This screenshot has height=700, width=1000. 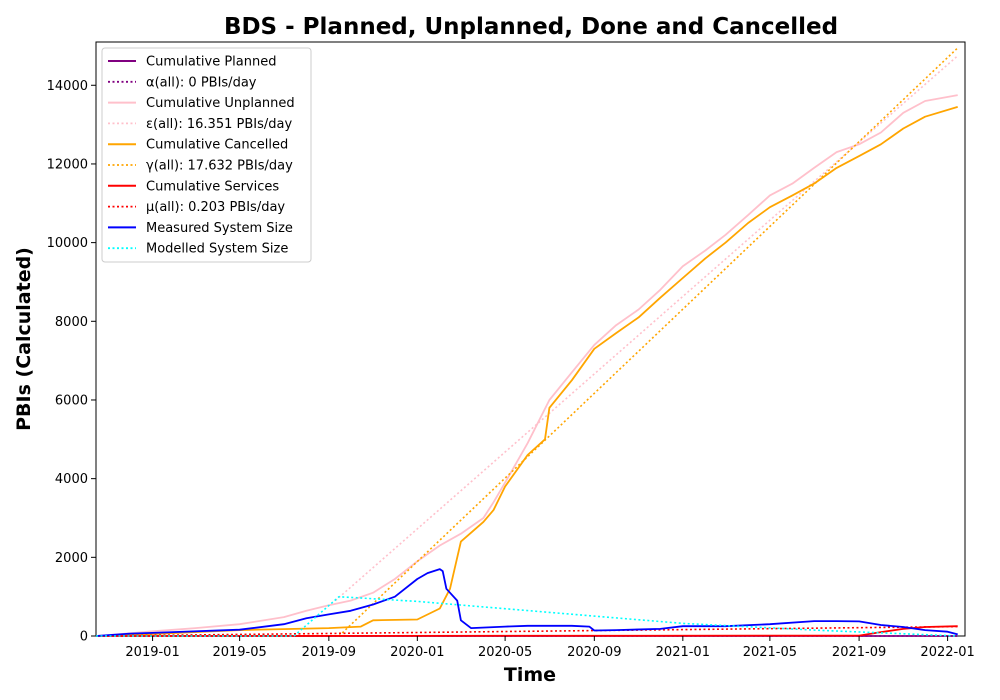 I want to click on y-tick-label: 4000, so click(x=71, y=479).